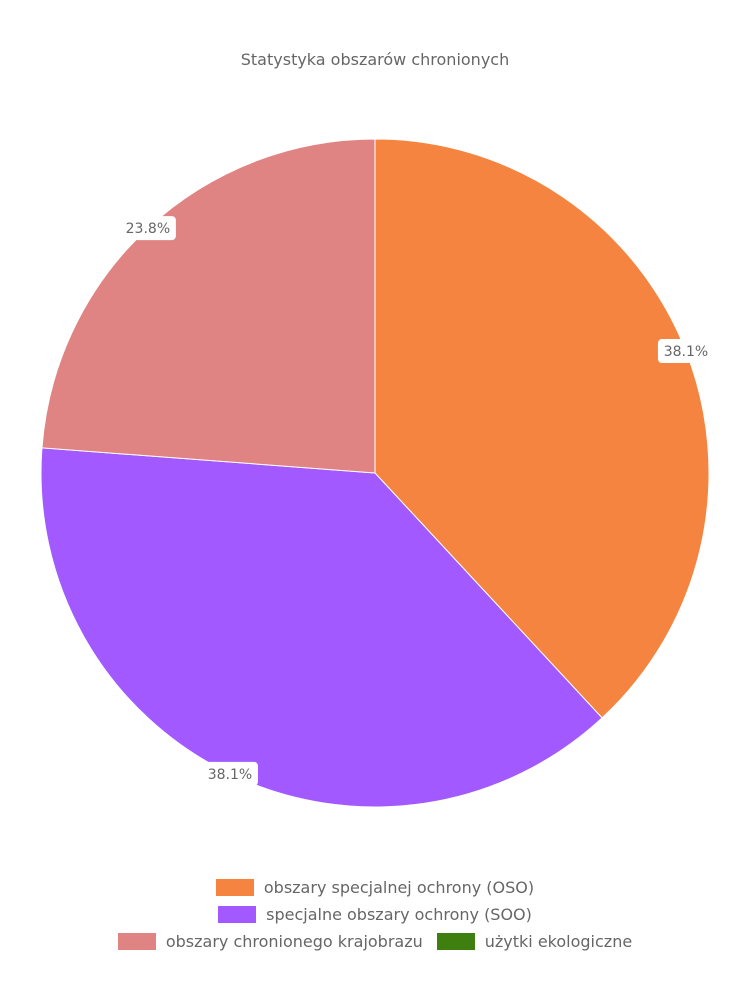 Image resolution: width=750 pixels, height=1000 pixels. Describe the element at coordinates (375, 59) in the screenshot. I see `chart-title: Statystyka obszarów chronionych` at that location.